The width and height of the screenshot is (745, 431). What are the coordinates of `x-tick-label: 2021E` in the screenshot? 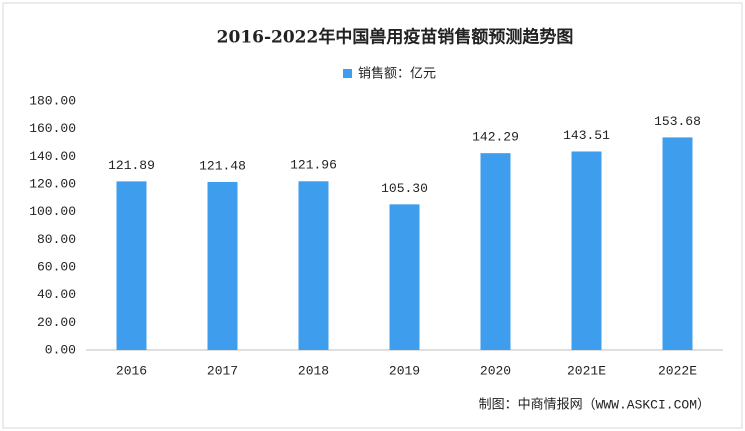 It's located at (586, 370).